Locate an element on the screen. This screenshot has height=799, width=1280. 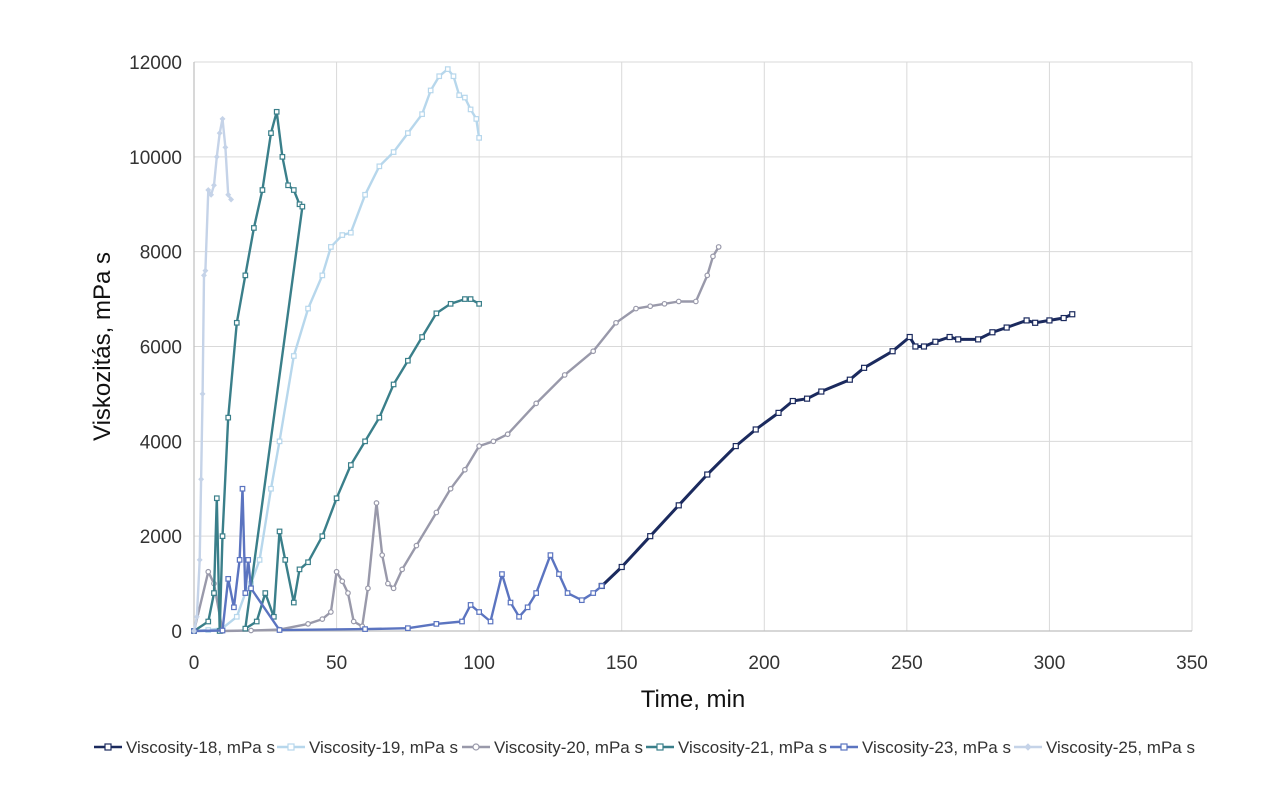
x-tick-label: 150 is located at coordinates (622, 663).